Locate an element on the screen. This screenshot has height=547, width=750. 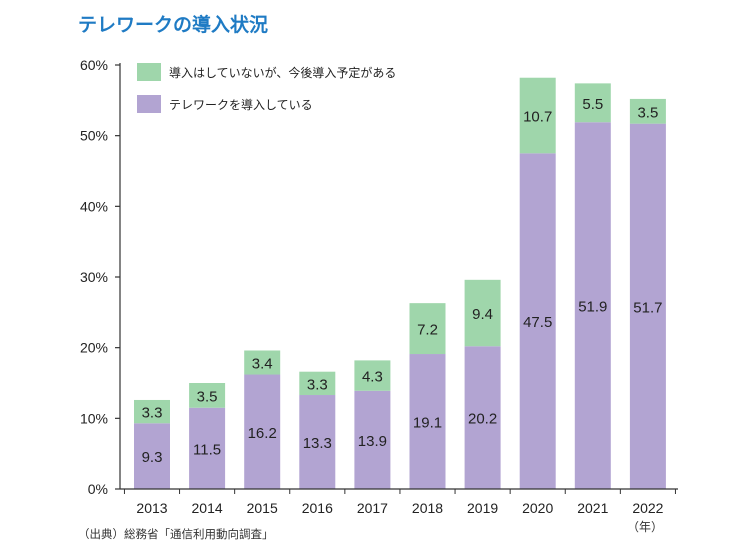
data-label-planned-2015: 3.4 is located at coordinates (262, 364).